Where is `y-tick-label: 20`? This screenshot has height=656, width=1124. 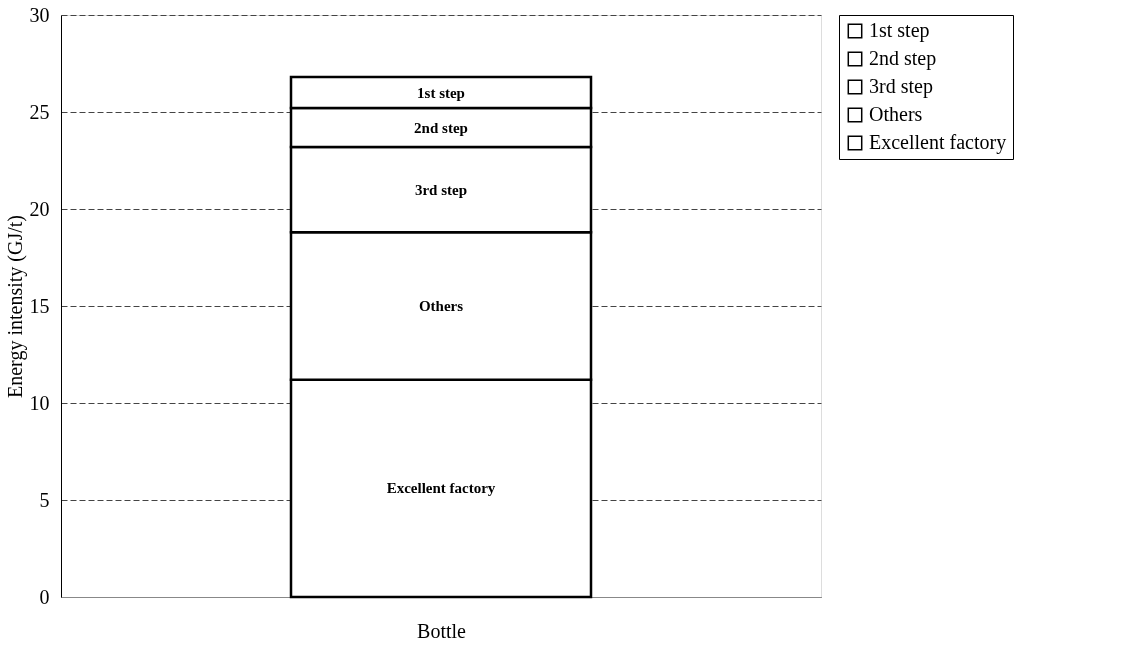
y-tick-label: 20 is located at coordinates (39, 208).